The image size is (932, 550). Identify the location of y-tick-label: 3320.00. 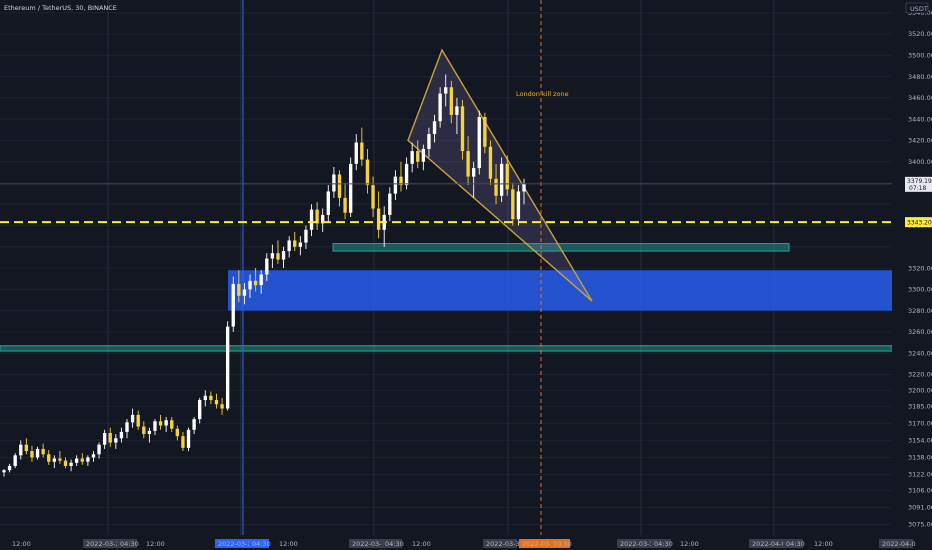
(920, 268).